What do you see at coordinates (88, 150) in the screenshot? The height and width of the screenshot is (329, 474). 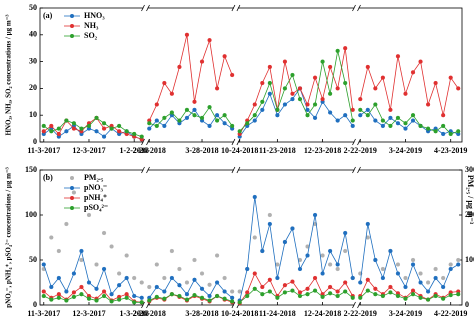 I see `x-tick-label: 12-3-2017` at bounding box center [88, 150].